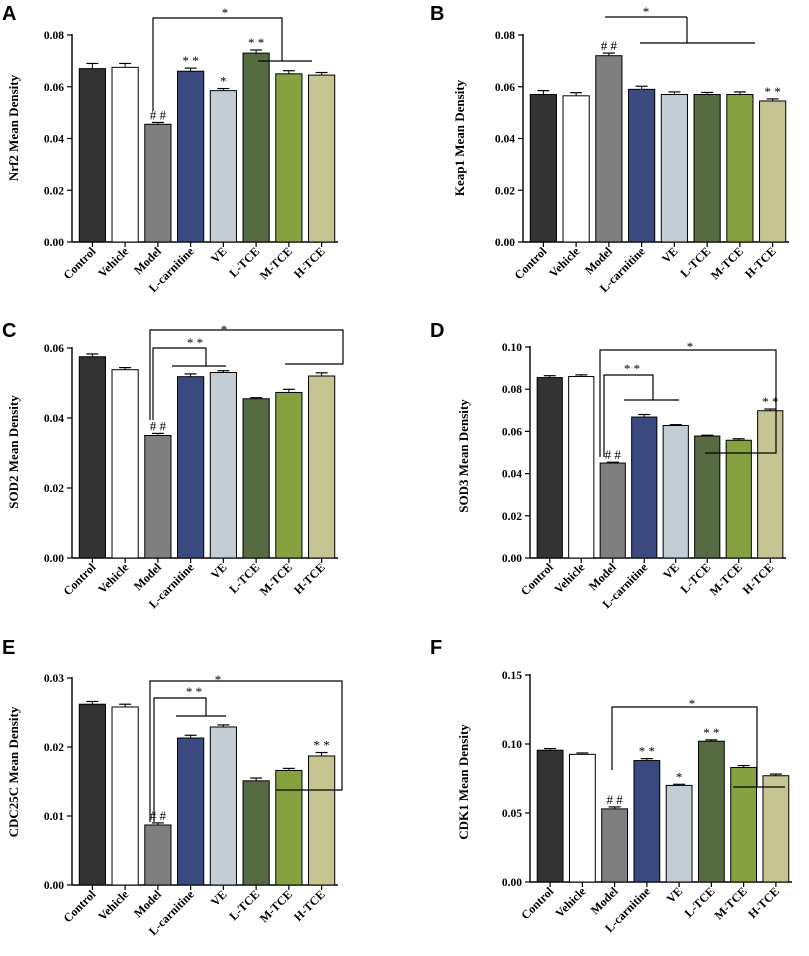 The width and height of the screenshot is (809, 956). What do you see at coordinates (680, 30) in the screenshot?
I see `annotations-b` at bounding box center [680, 30].